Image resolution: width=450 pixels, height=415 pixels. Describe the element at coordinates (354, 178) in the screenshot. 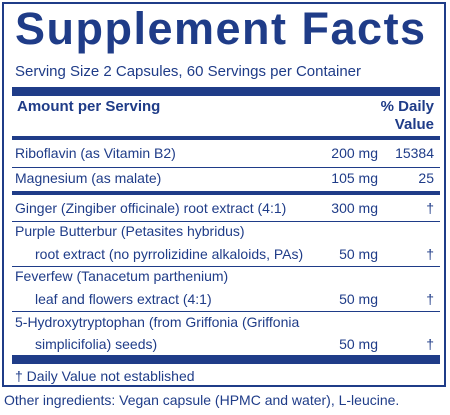

I see `nutrient-amount-magnesium: 105 mg` at that location.